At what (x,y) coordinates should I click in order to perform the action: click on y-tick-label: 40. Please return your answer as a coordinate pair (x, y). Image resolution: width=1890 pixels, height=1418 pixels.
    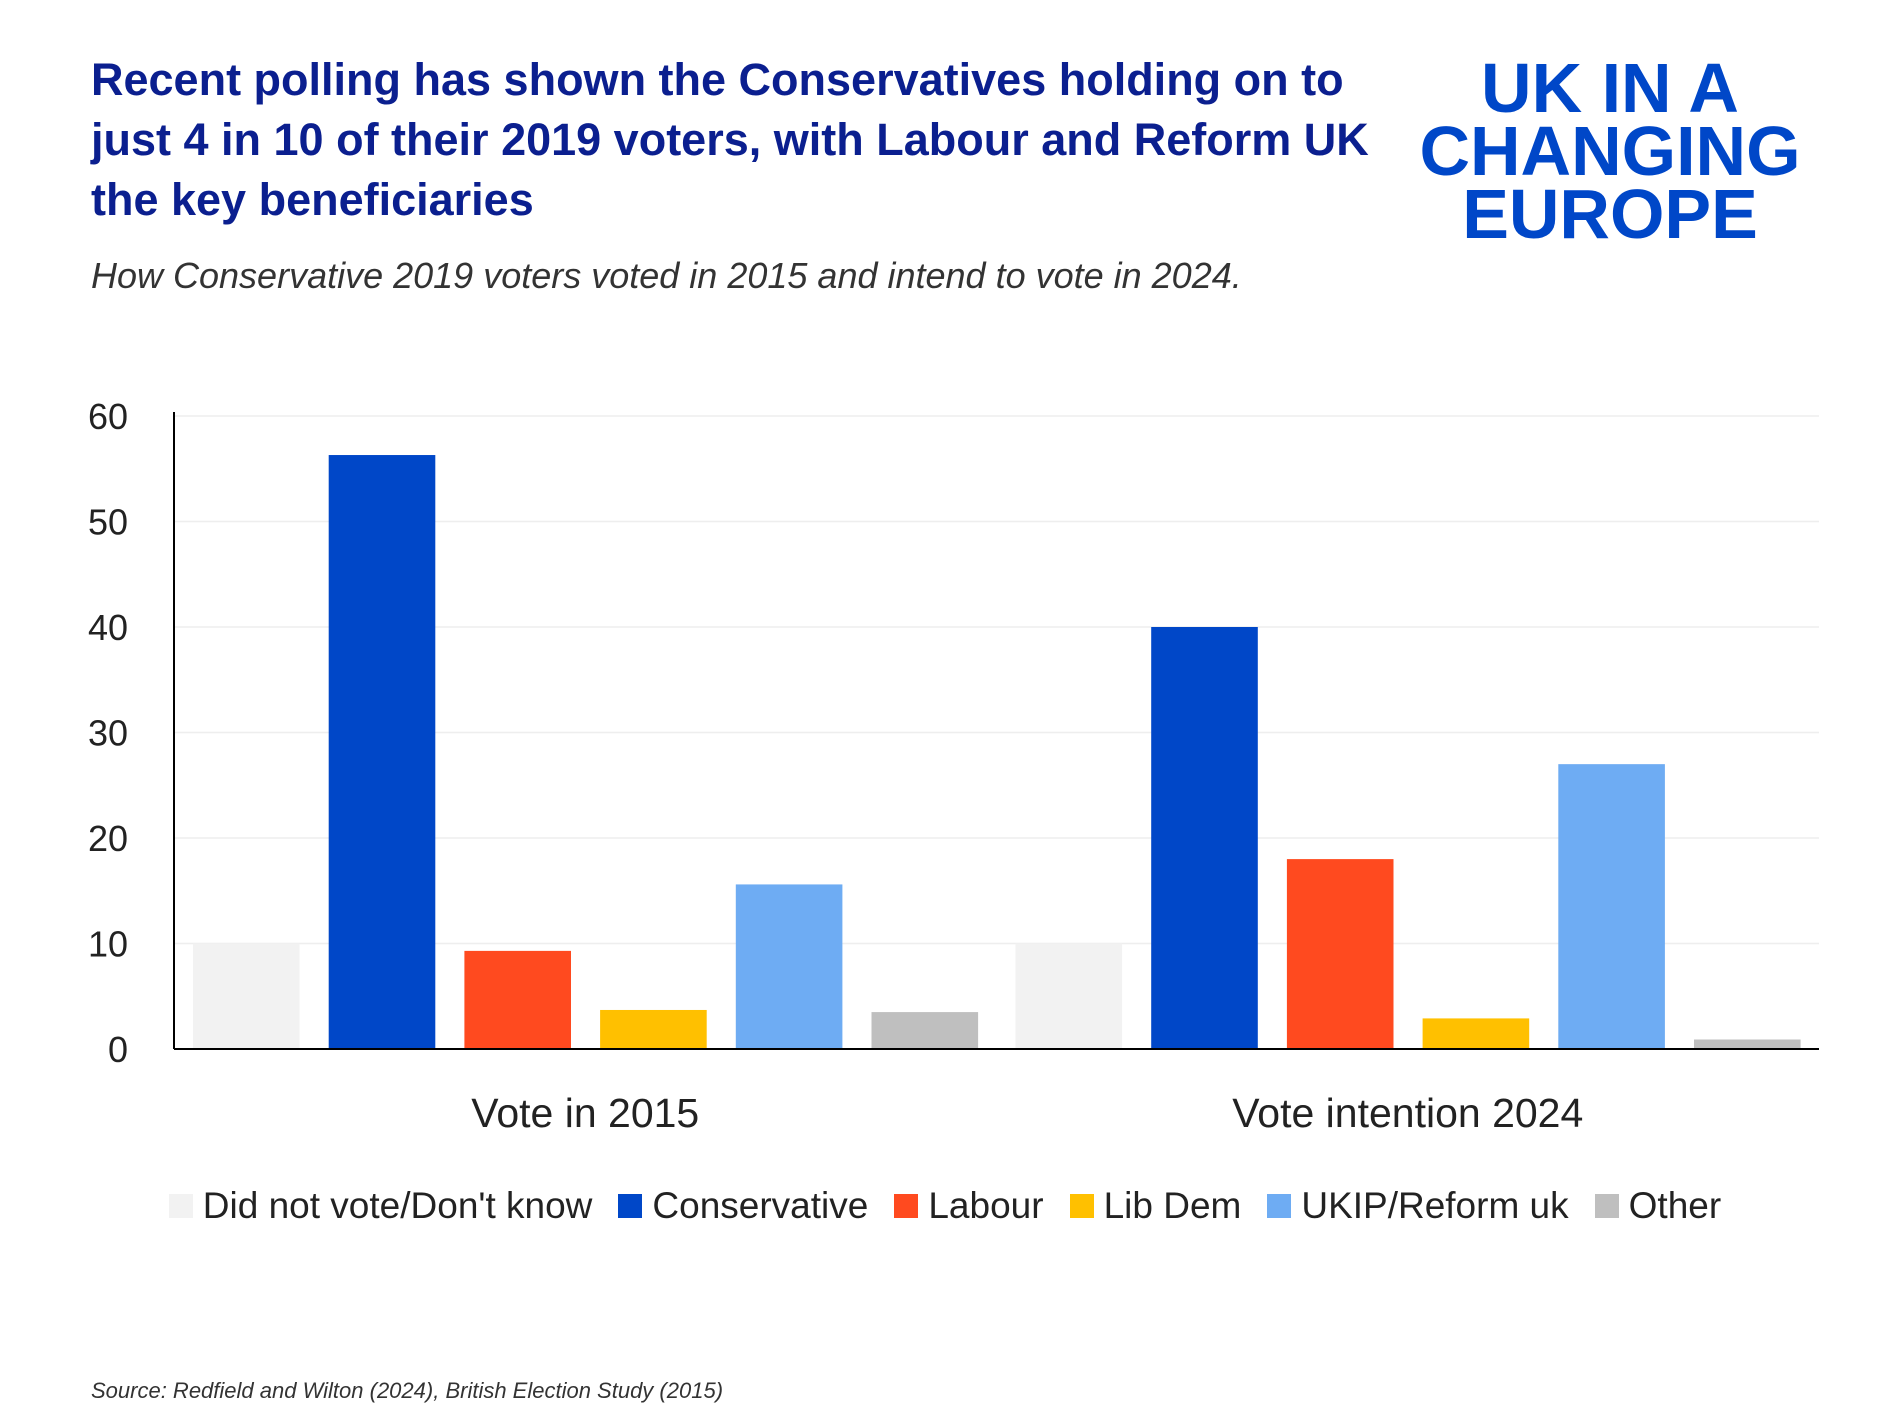
    Looking at the image, I should click on (108, 627).